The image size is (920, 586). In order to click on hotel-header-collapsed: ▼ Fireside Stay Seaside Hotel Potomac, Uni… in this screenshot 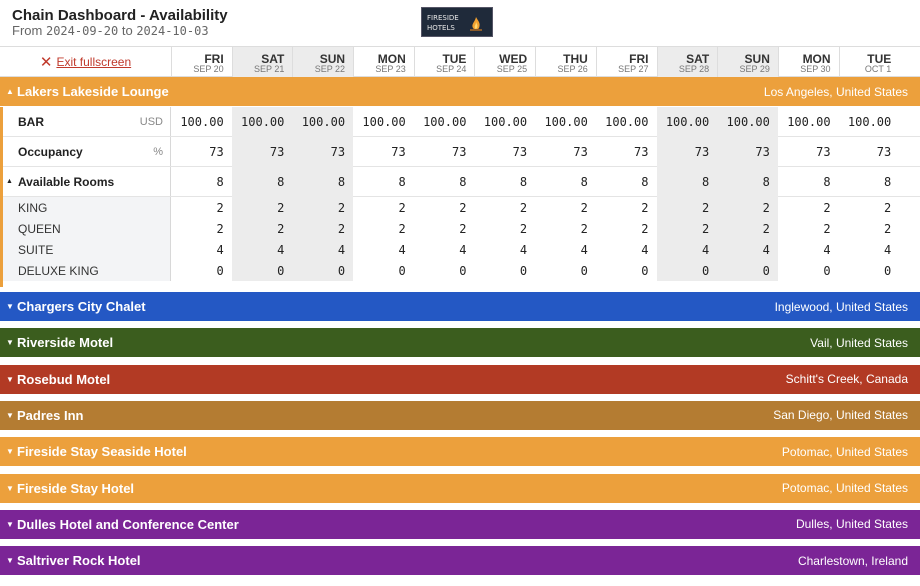, I will do `click(460, 452)`.